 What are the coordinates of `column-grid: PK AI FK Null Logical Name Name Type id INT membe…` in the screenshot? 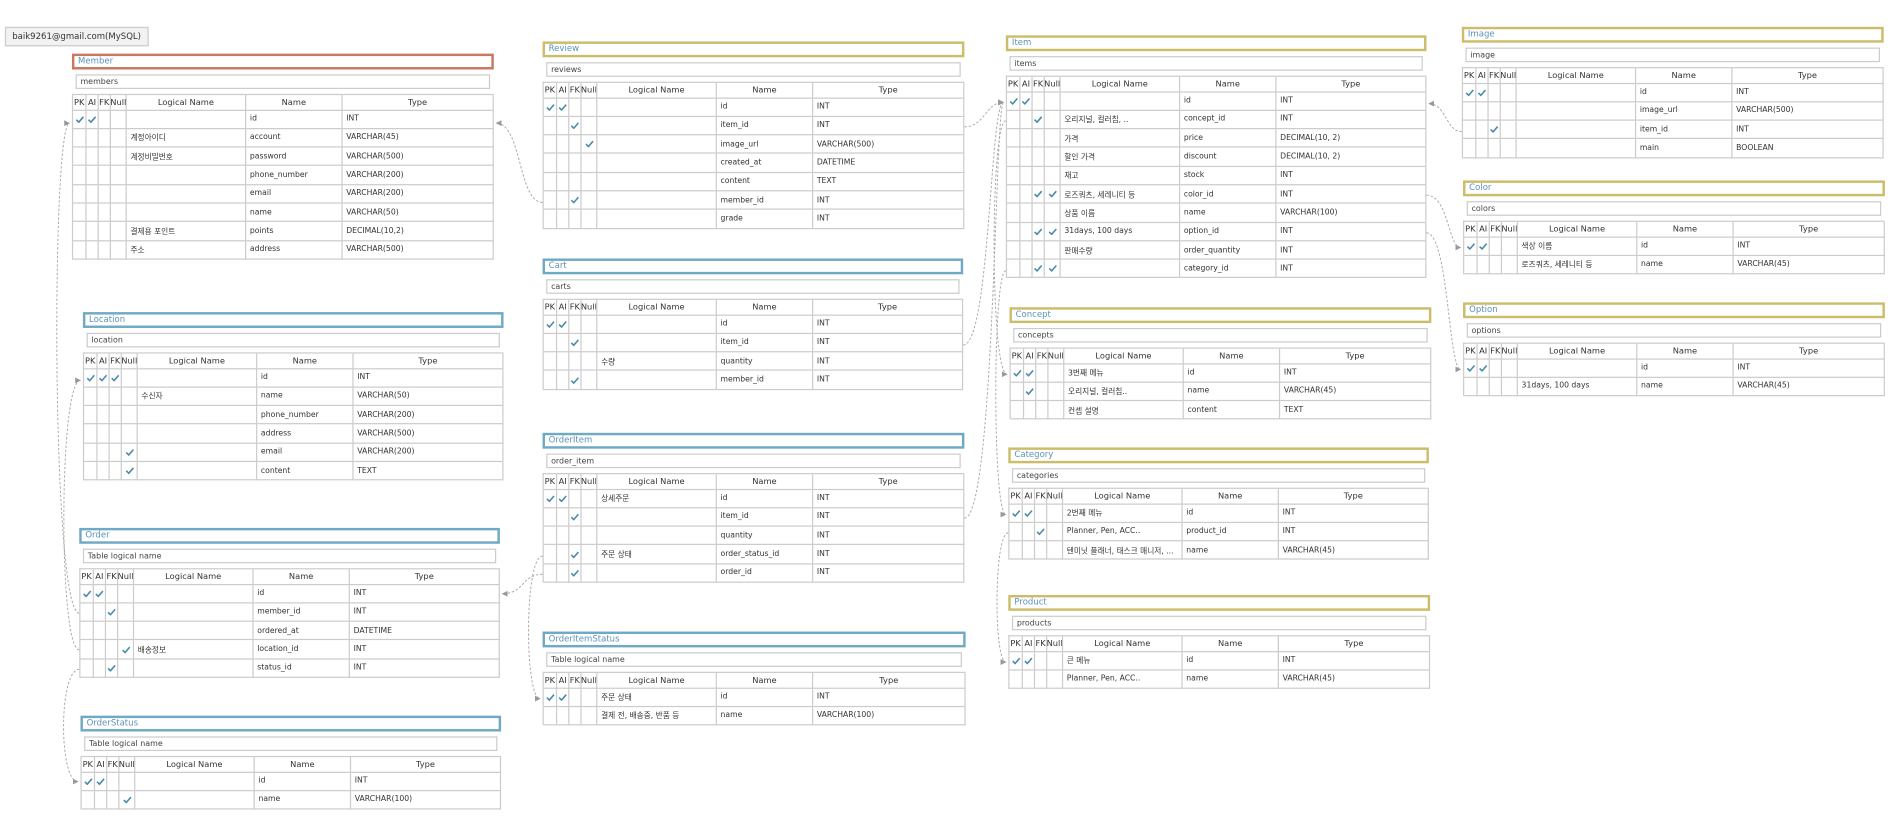 It's located at (289, 623).